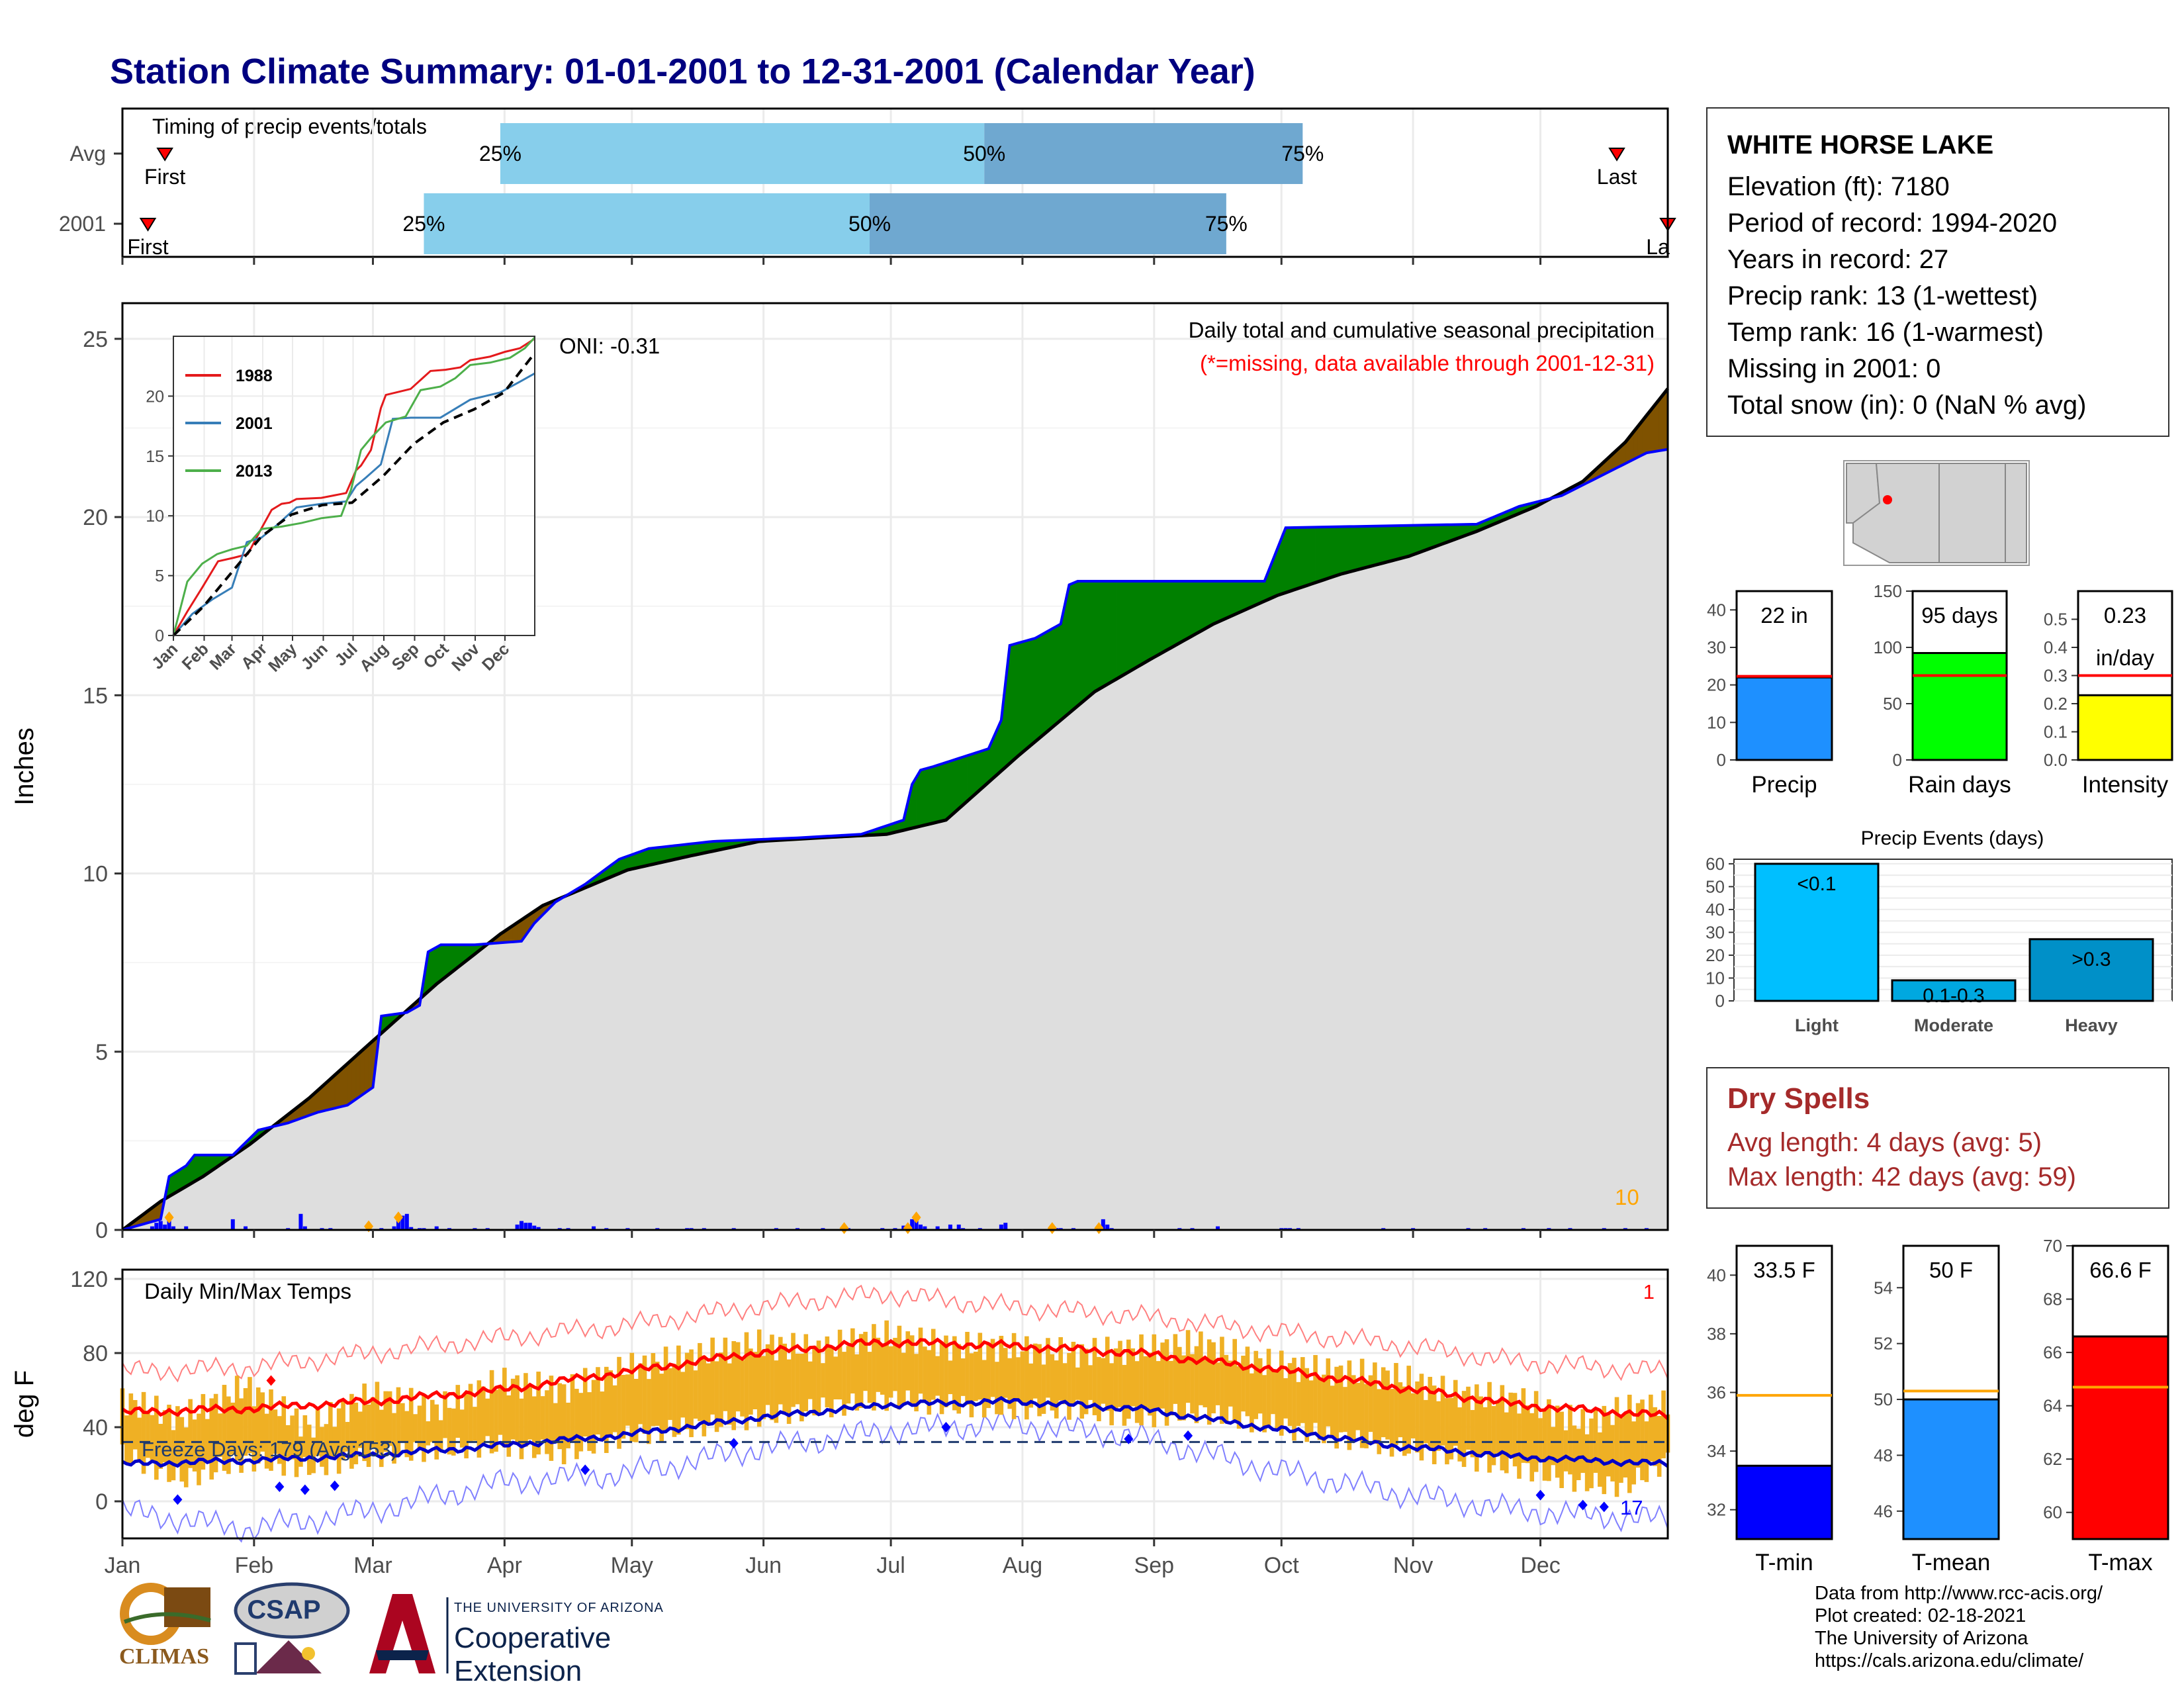 This screenshot has height=1688, width=2184. I want to click on summary-y-tick: 0.4, so click(2056, 647).